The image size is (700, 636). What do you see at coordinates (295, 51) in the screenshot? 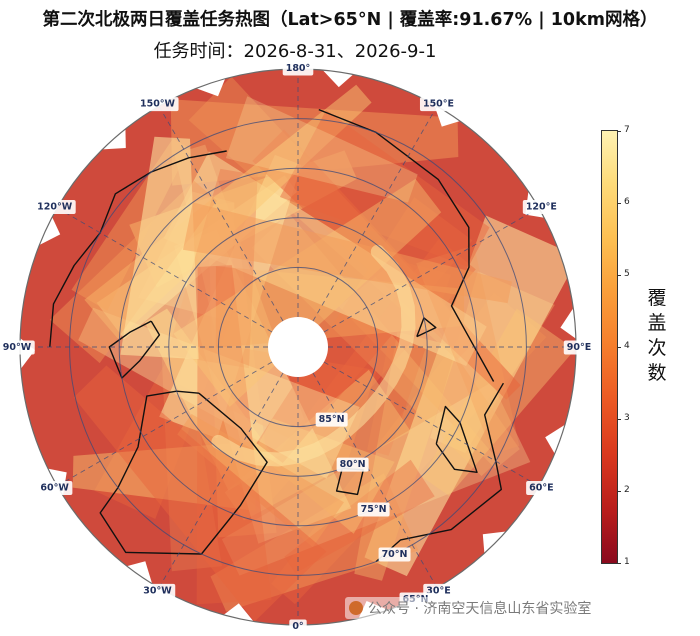
I see `map-subtitle: 任务时间：2026-8-31、2026-9-1` at bounding box center [295, 51].